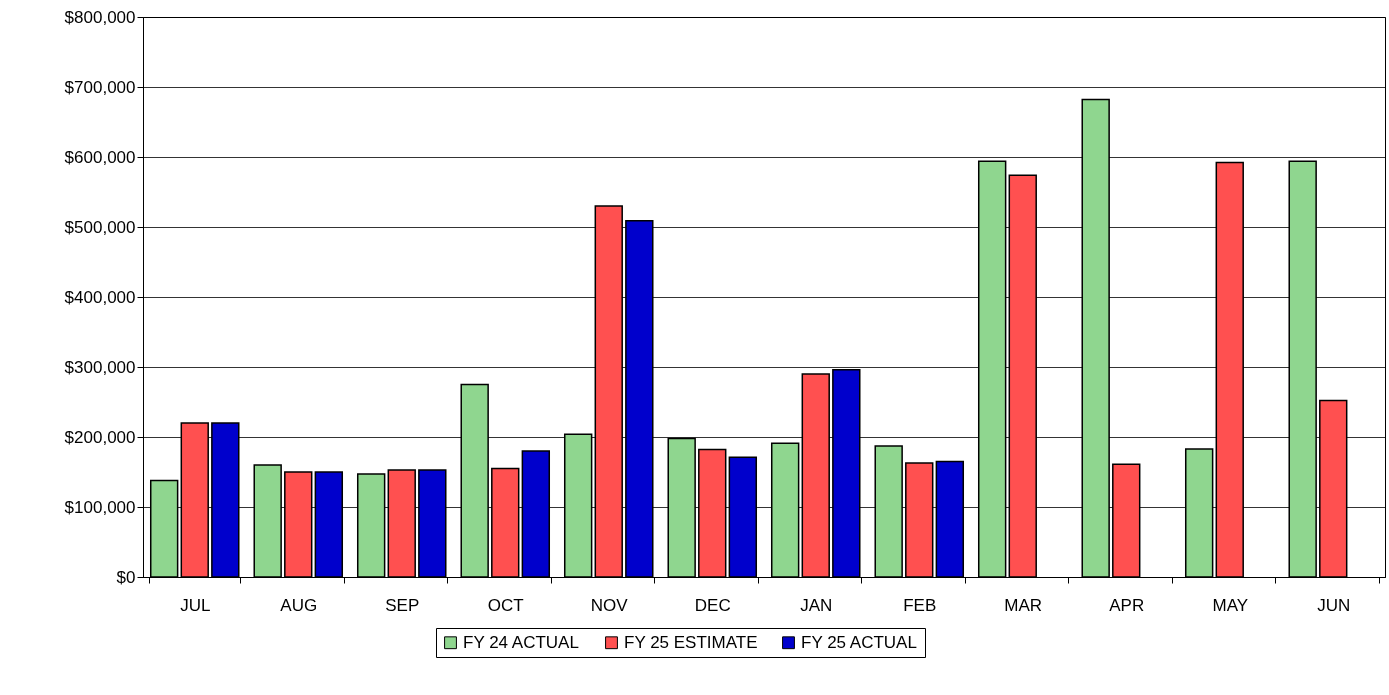 The image size is (1389, 695). What do you see at coordinates (859, 642) in the screenshot?
I see `legend-label: FY 25 ACTUAL` at bounding box center [859, 642].